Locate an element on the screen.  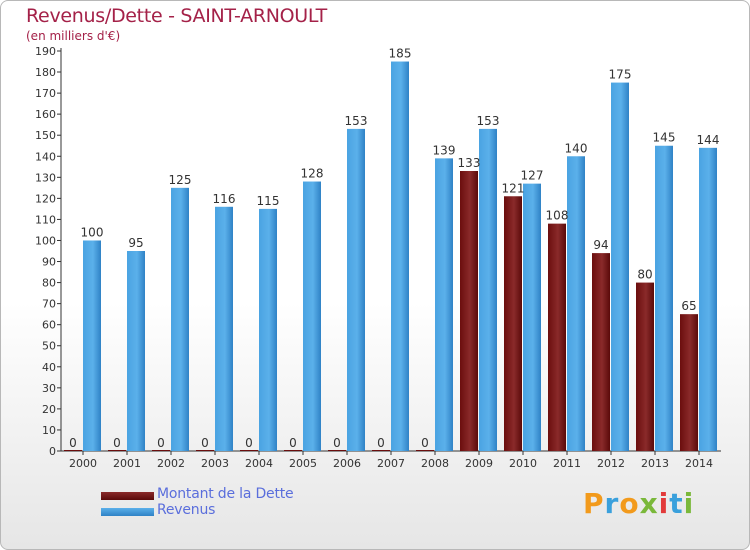
logo-letter: x is located at coordinates (649, 503).